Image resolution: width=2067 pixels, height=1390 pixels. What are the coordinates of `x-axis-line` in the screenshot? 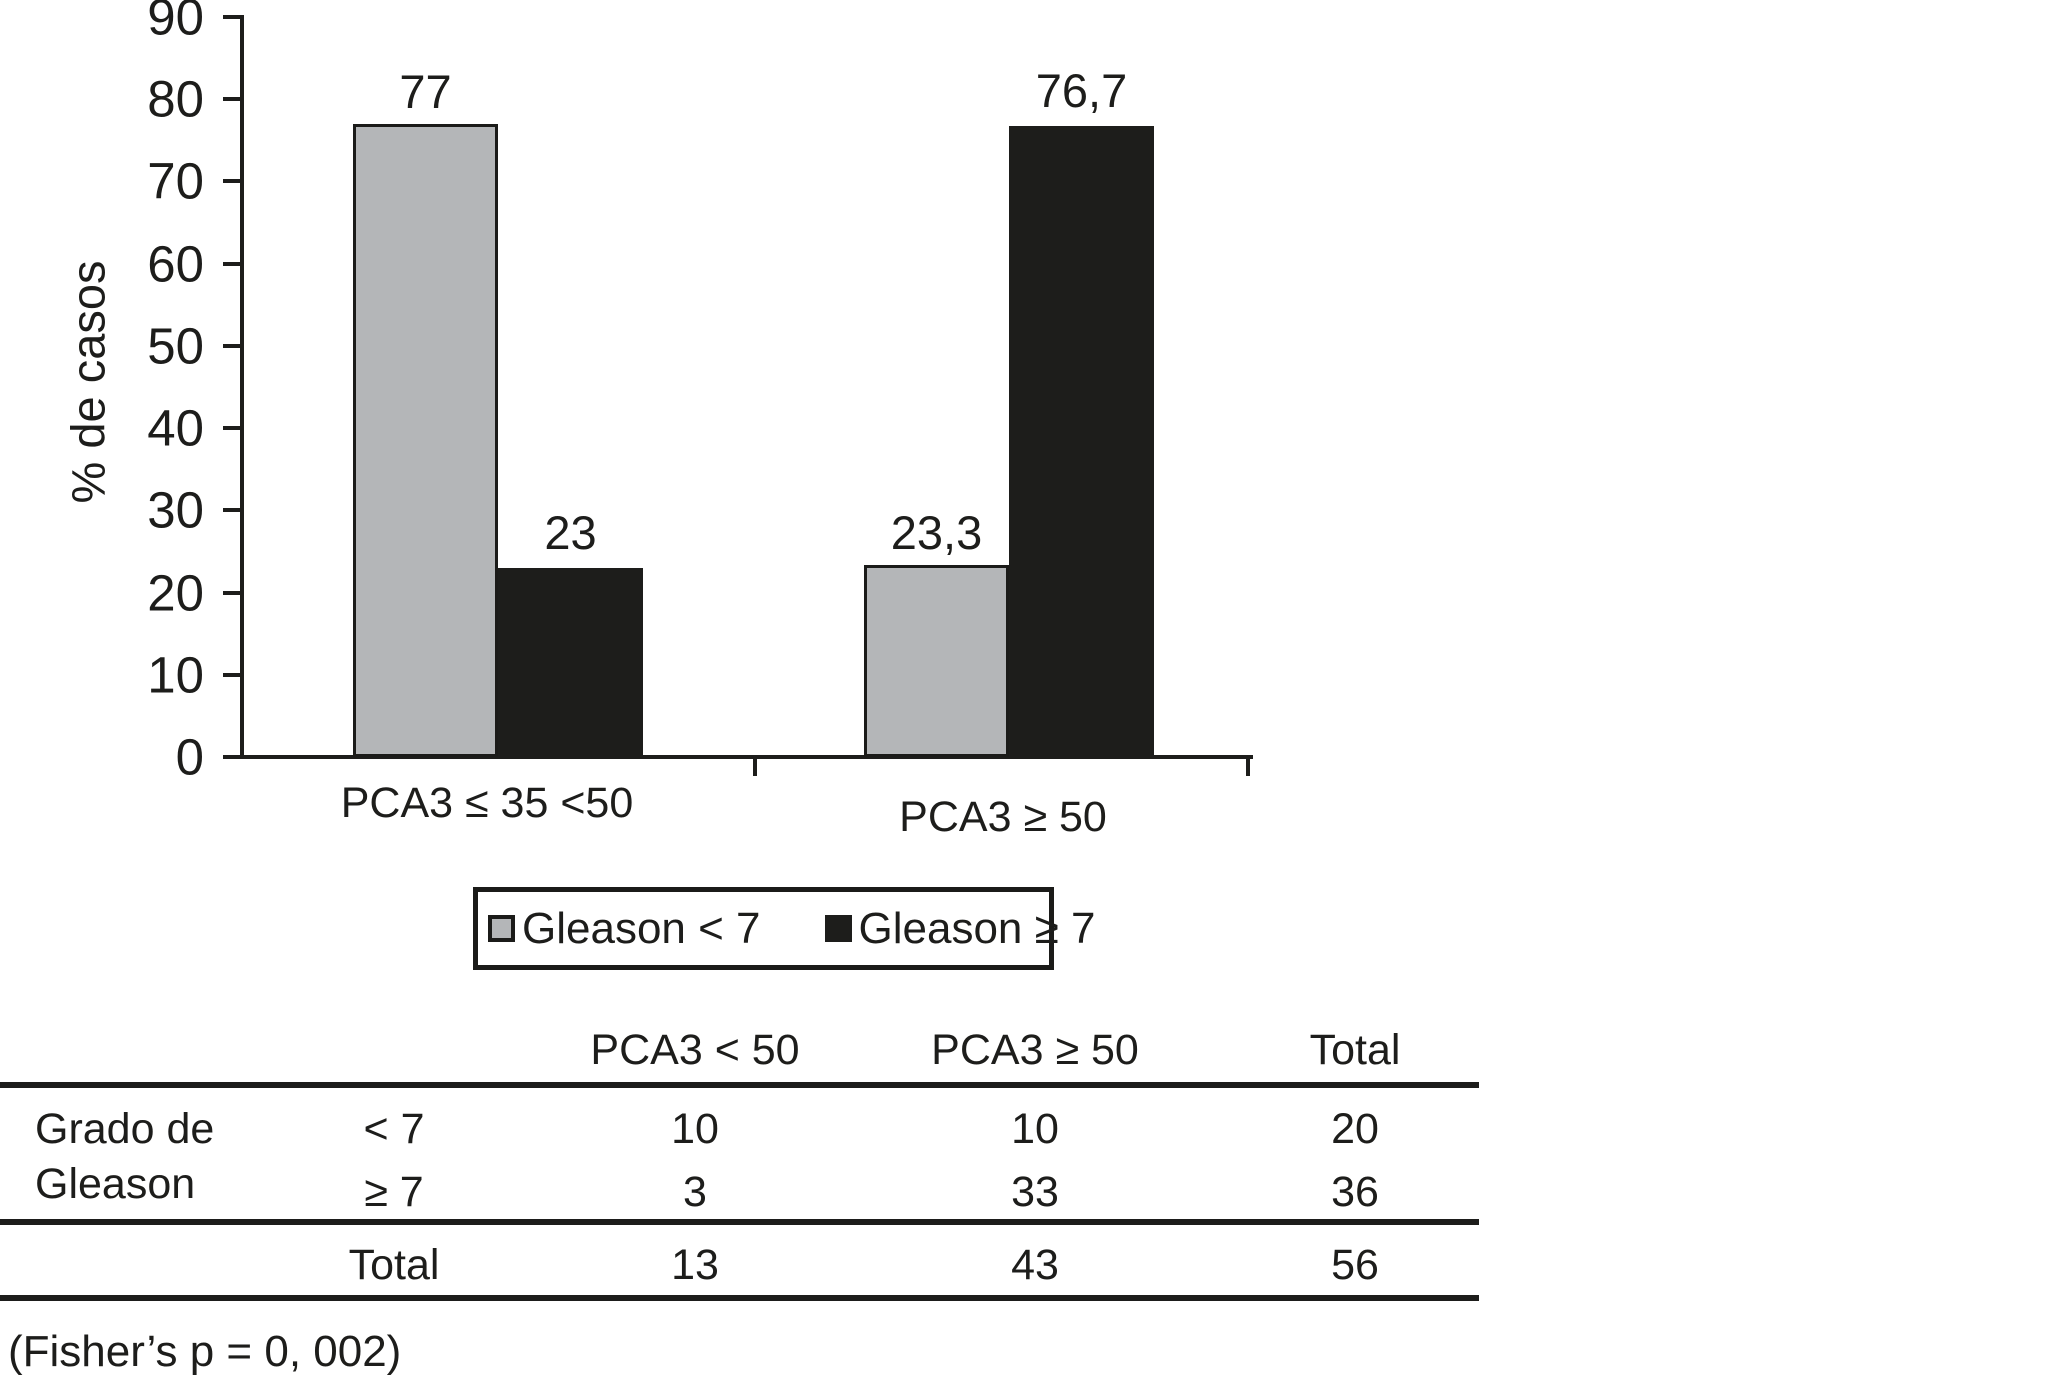 It's located at (746, 757).